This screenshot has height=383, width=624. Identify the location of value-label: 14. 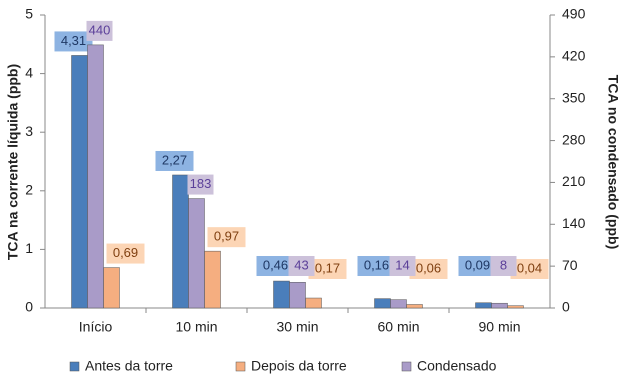
(402, 264).